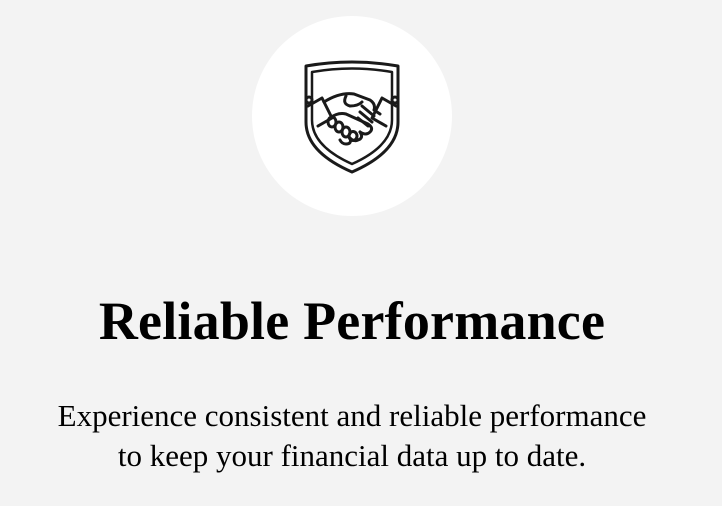 Image resolution: width=722 pixels, height=506 pixels. Describe the element at coordinates (352, 455) in the screenshot. I see `feature-description-line-2: to keep your financial data up to date.` at that location.